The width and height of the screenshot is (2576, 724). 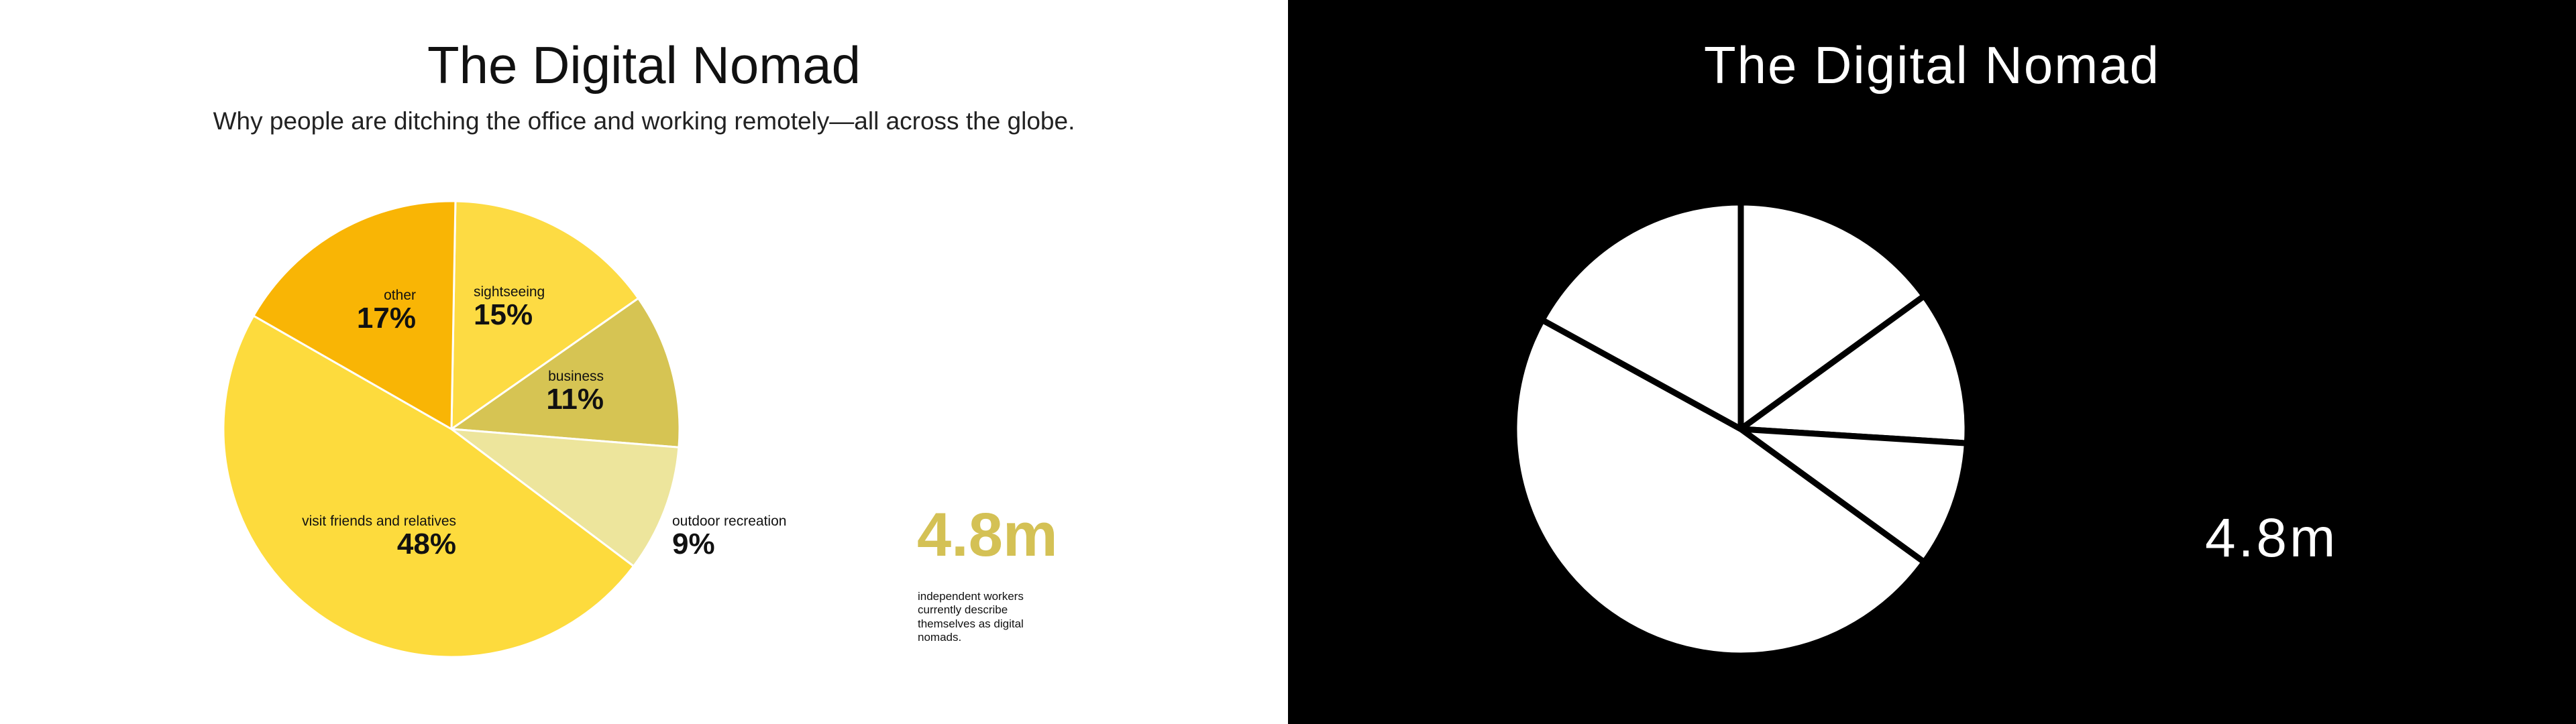 I want to click on slice-label-business: business 11%, so click(x=557, y=392).